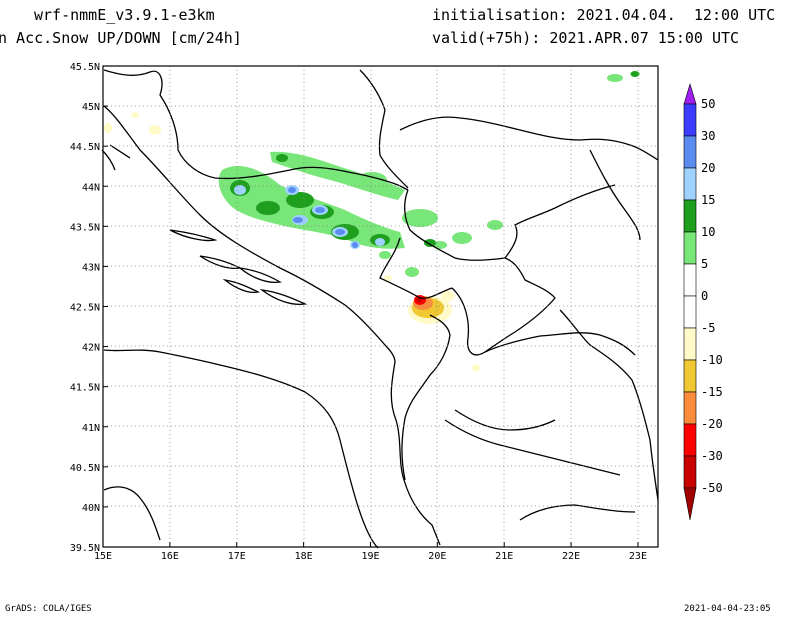  What do you see at coordinates (571, 556) in the screenshot?
I see `lon-tick-label: 22E` at bounding box center [571, 556].